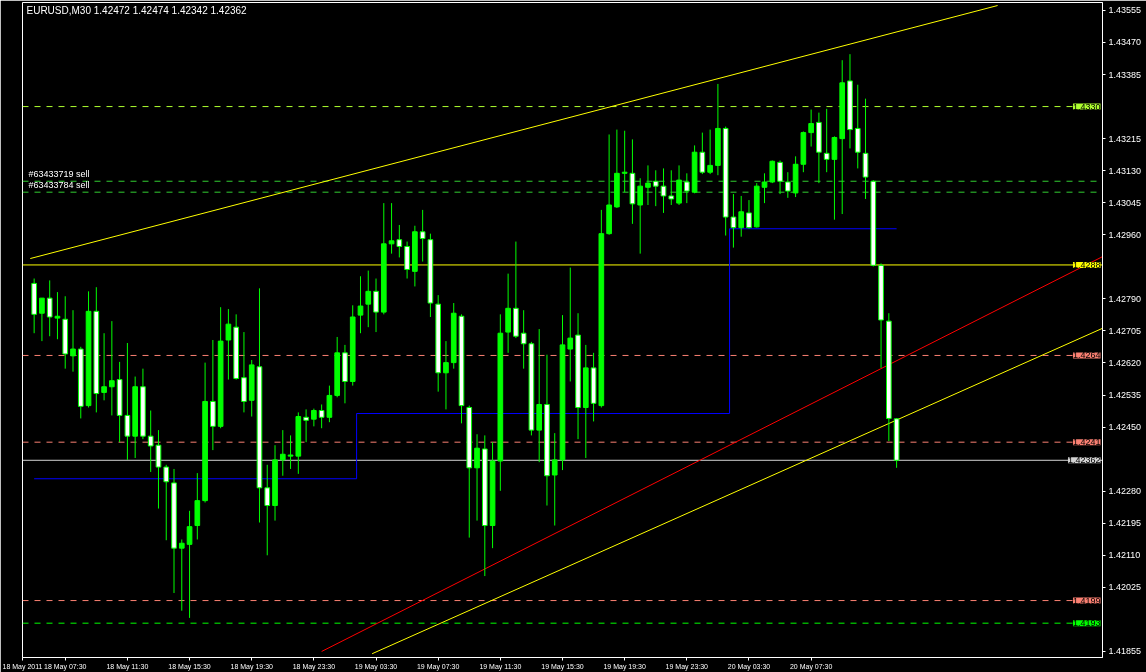 The width and height of the screenshot is (1146, 672). Describe the element at coordinates (1125, 523) in the screenshot. I see `y-tick-label: 1.42195` at that location.